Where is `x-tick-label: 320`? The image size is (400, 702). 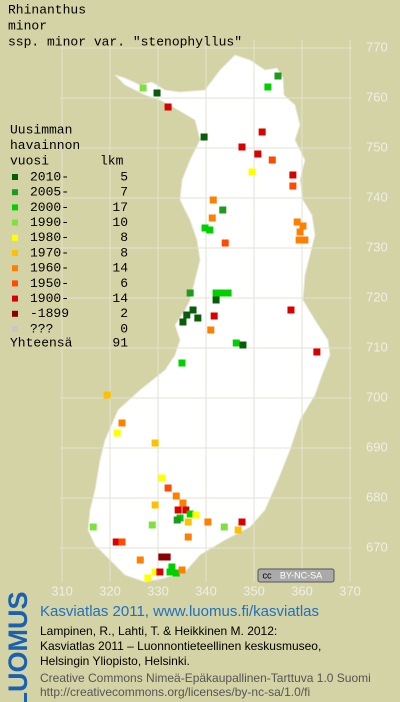 x-tick-label: 320 is located at coordinates (110, 590).